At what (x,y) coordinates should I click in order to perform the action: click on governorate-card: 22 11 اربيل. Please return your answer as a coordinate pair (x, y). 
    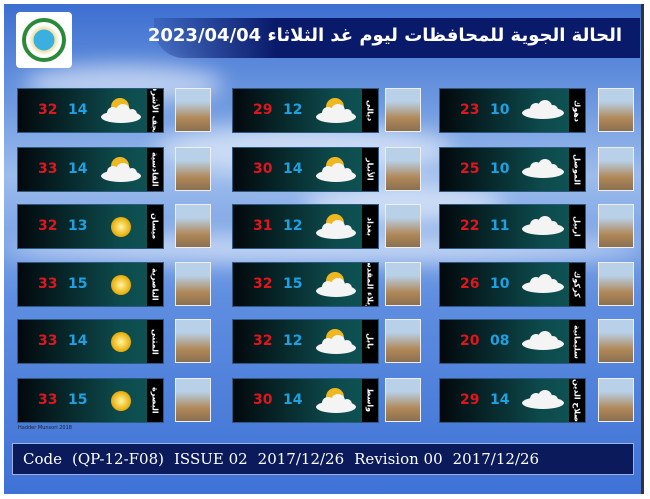
    Looking at the image, I should click on (512, 226).